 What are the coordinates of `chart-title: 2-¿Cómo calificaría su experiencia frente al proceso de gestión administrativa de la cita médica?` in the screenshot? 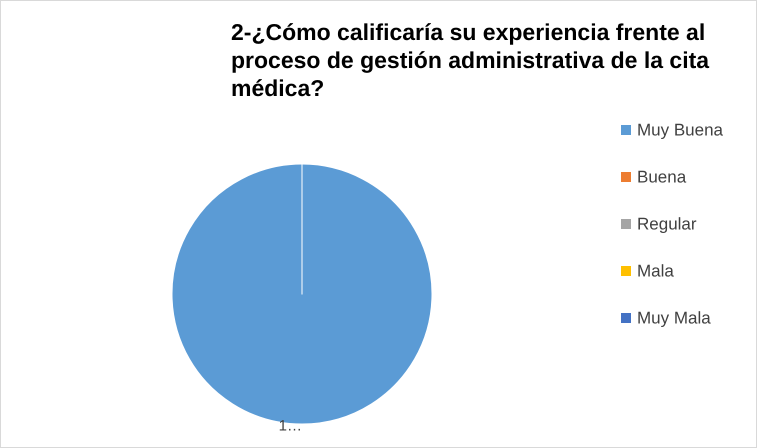 It's located at (473, 60).